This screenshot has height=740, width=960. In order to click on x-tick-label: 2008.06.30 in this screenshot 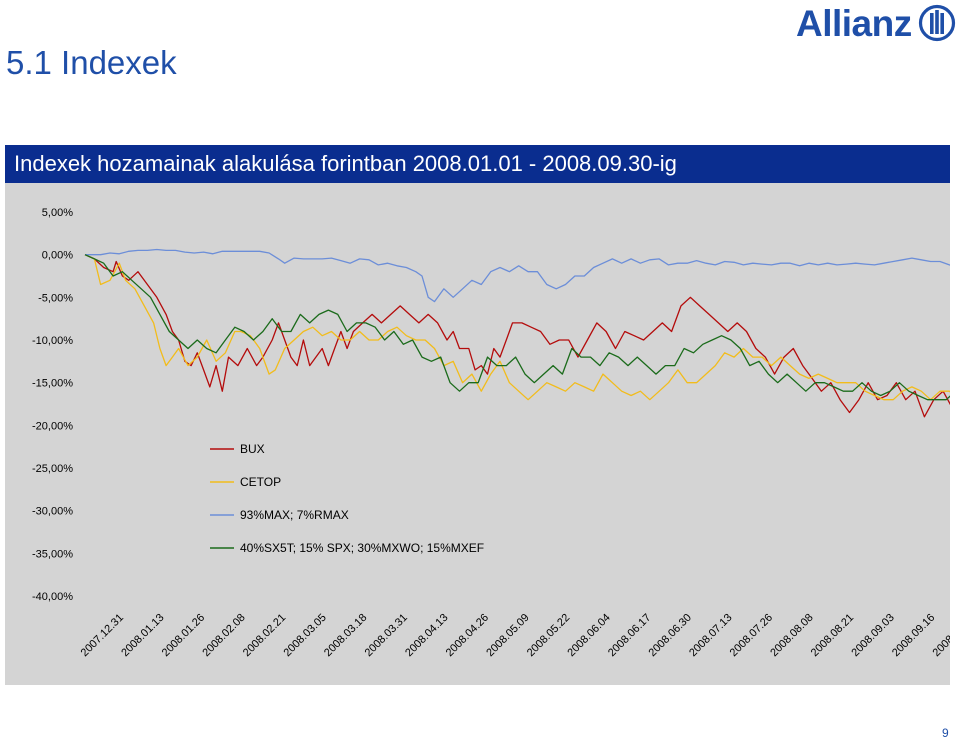, I will do `click(670, 635)`.